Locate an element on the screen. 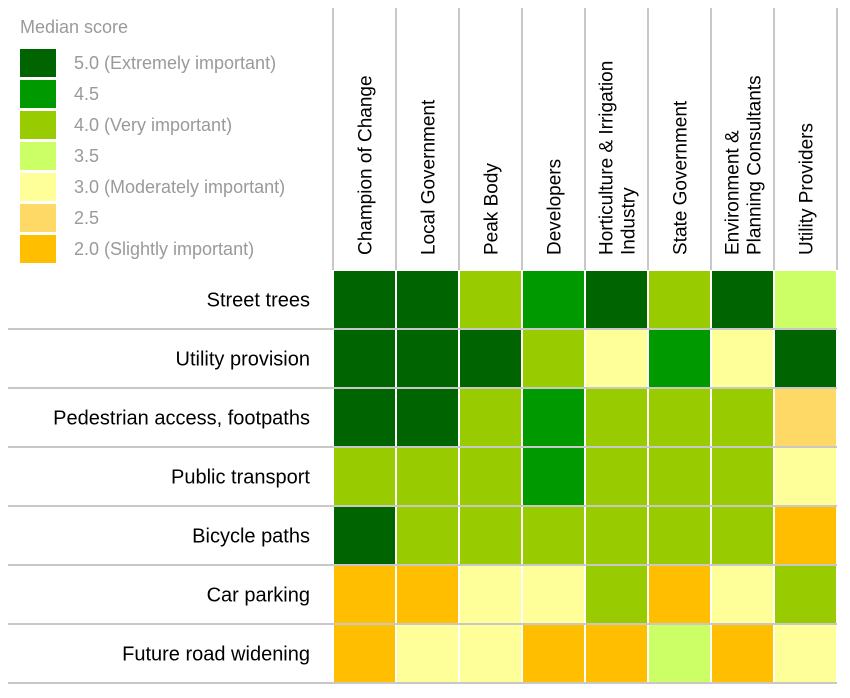 The height and width of the screenshot is (698, 850). legend-label: 5.0 (Extremely important) is located at coordinates (175, 63).